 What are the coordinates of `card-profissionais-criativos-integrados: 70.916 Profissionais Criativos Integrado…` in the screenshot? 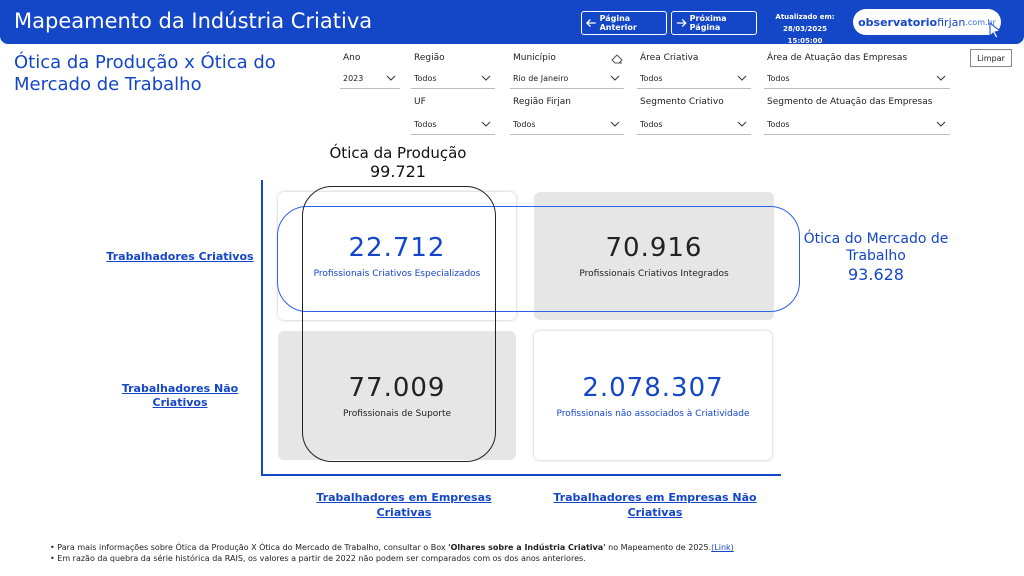 It's located at (654, 256).